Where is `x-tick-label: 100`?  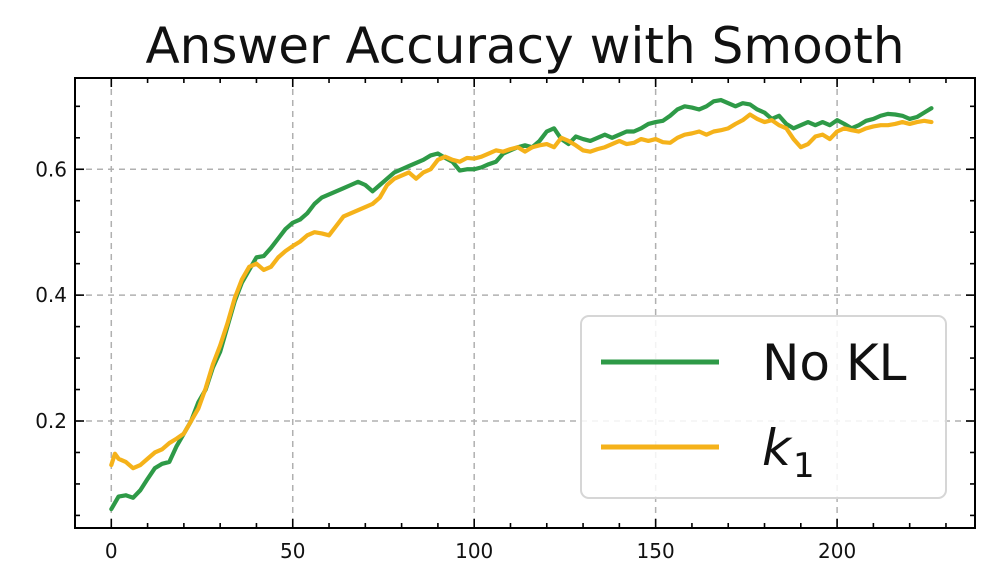
x-tick-label: 100 is located at coordinates (474, 551).